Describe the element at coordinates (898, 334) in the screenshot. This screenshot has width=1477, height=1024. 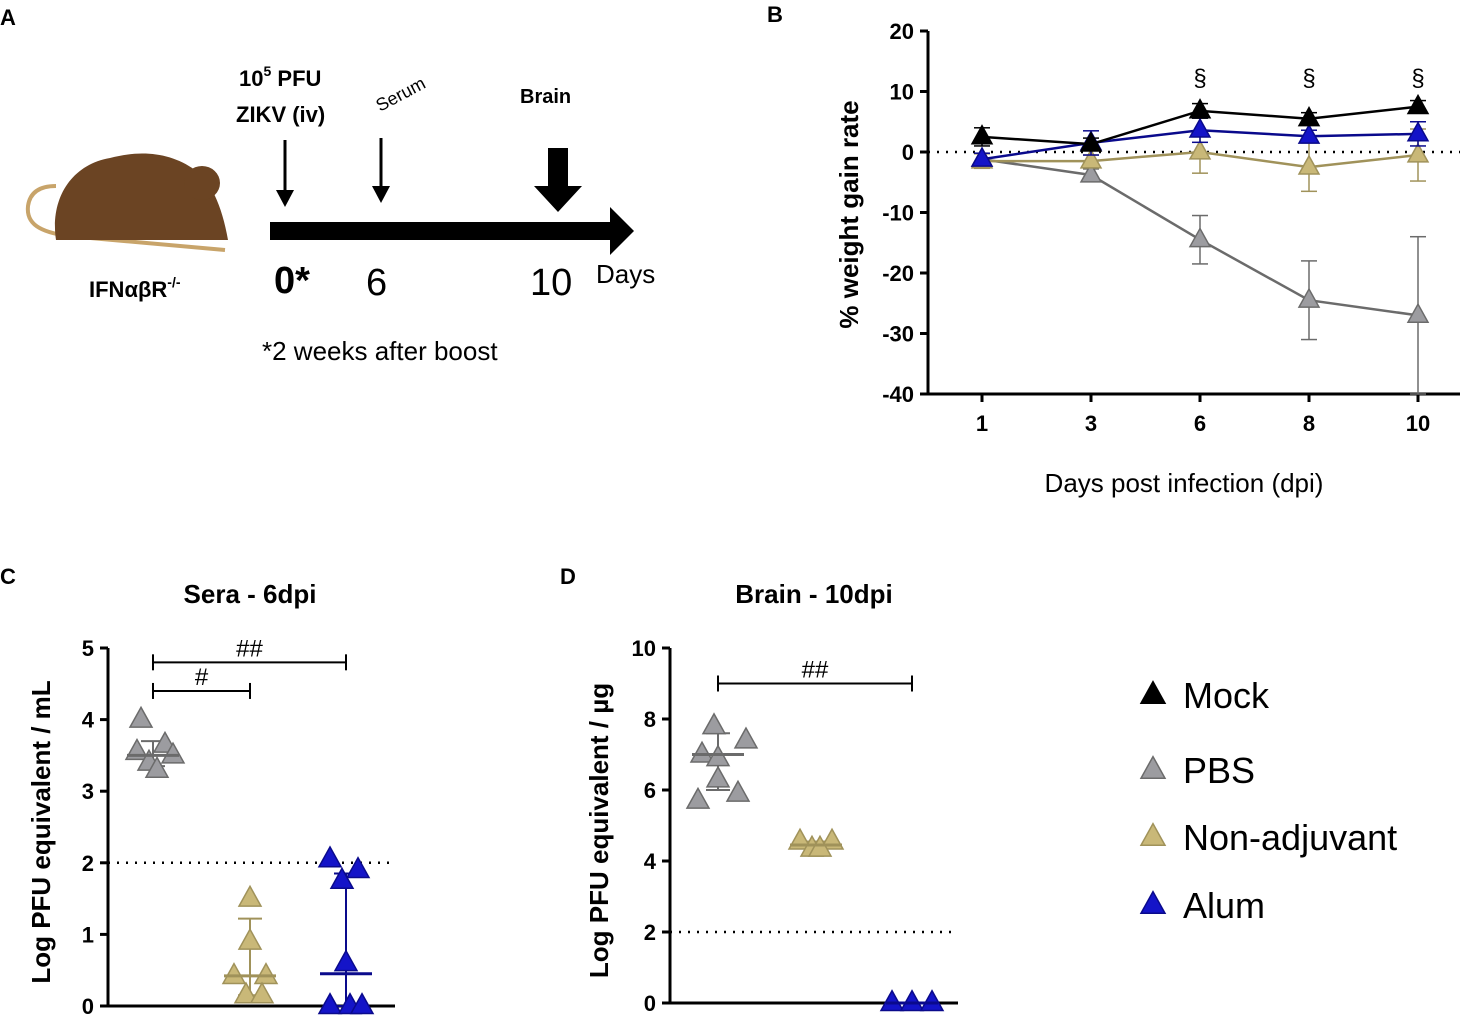
I see `y-tick-label: -30` at that location.